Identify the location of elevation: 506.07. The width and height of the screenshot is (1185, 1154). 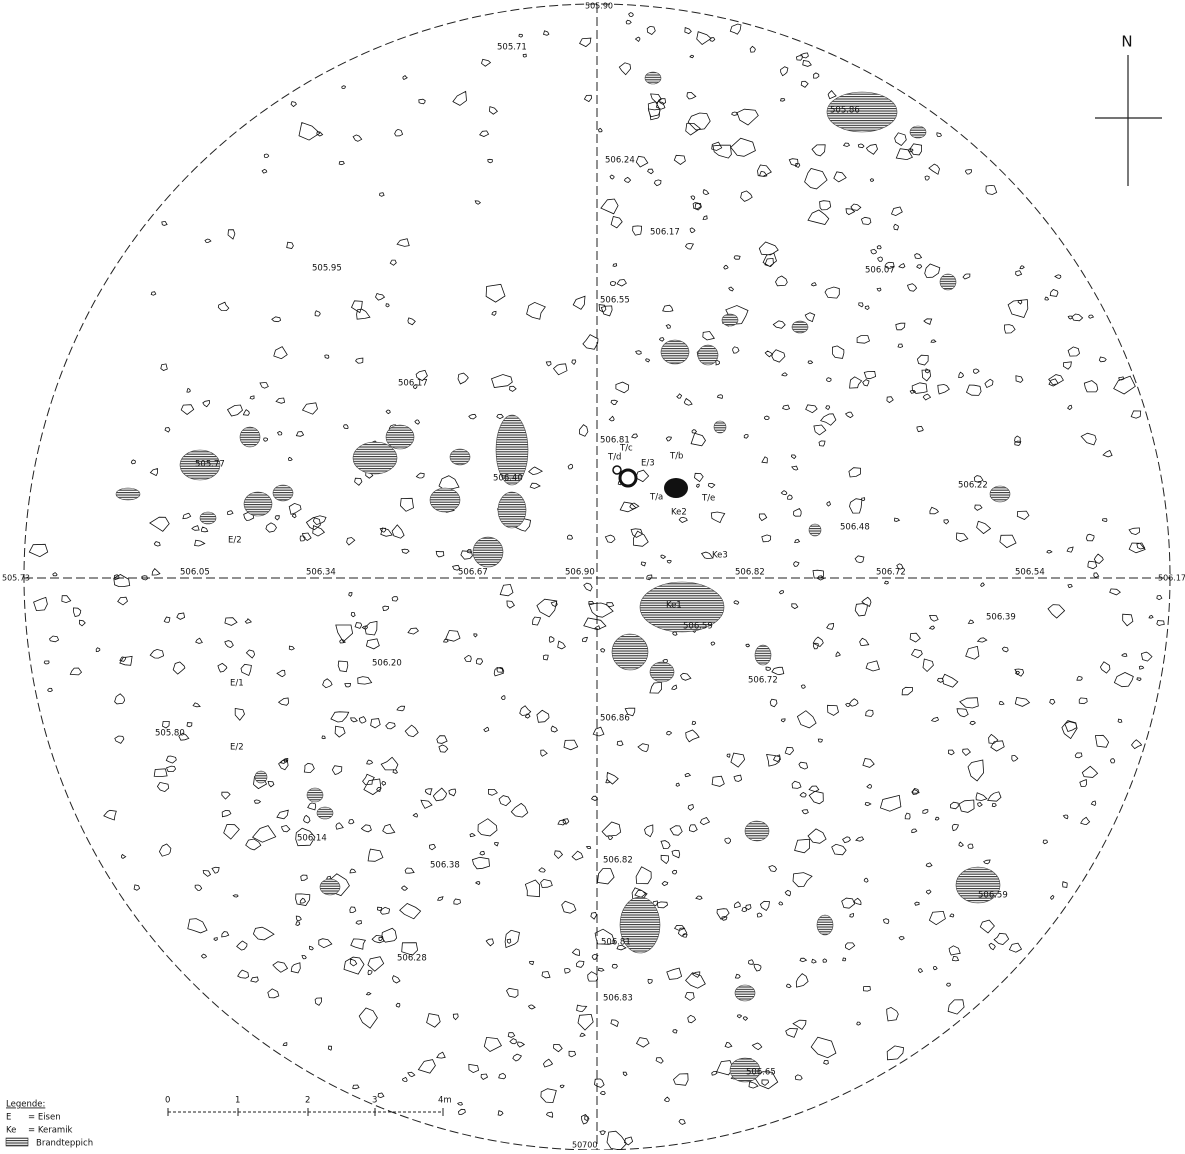
(880, 271).